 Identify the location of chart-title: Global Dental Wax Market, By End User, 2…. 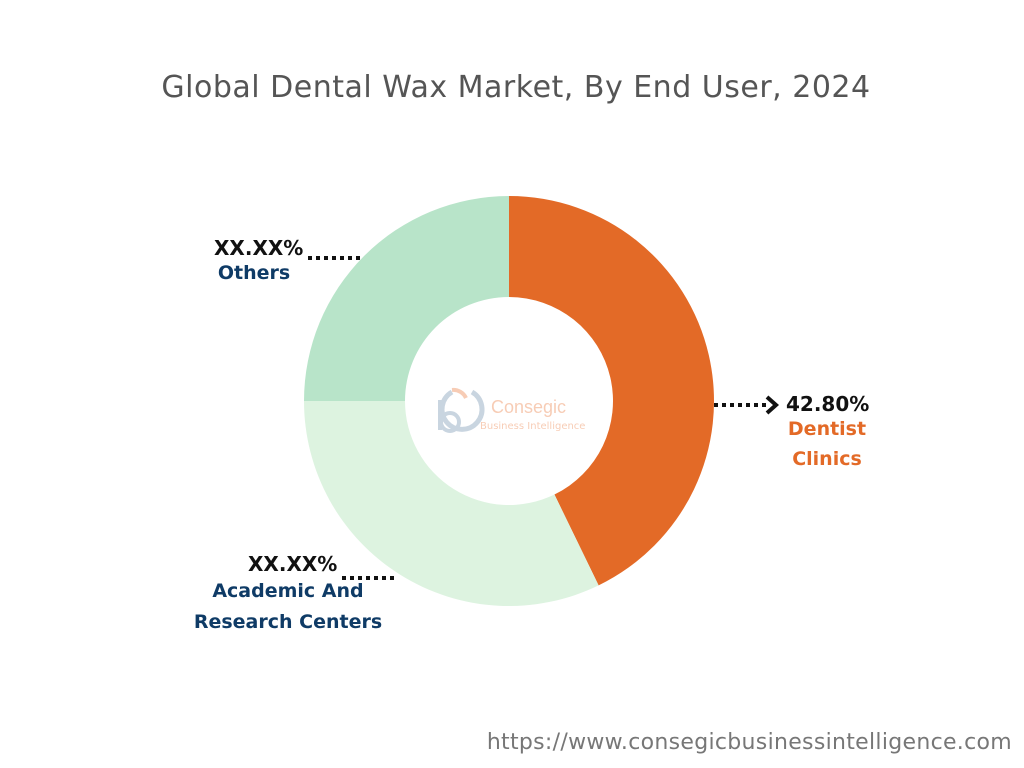
(516, 87).